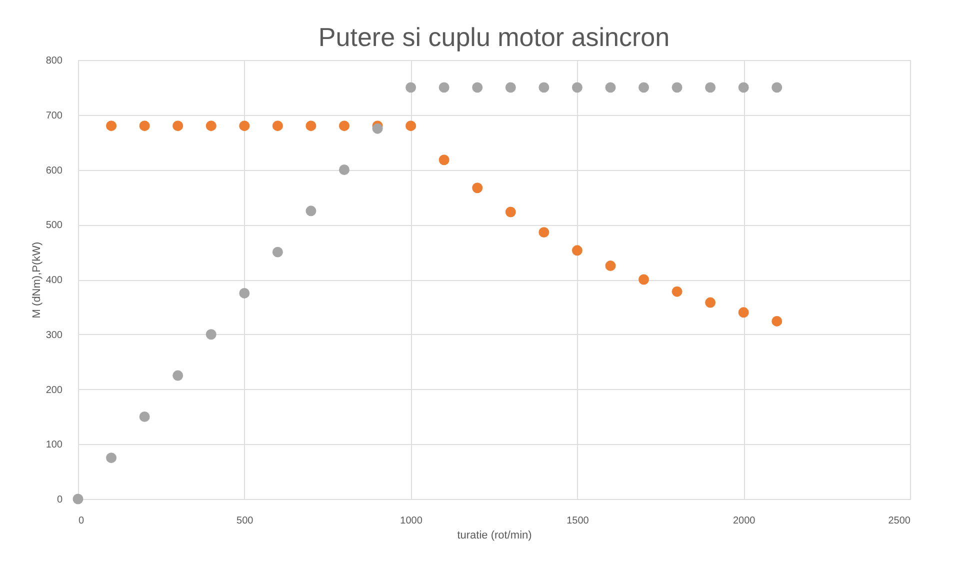 This screenshot has height=580, width=960. I want to click on chart-title: Putere si cuplu motor asincron, so click(494, 37).